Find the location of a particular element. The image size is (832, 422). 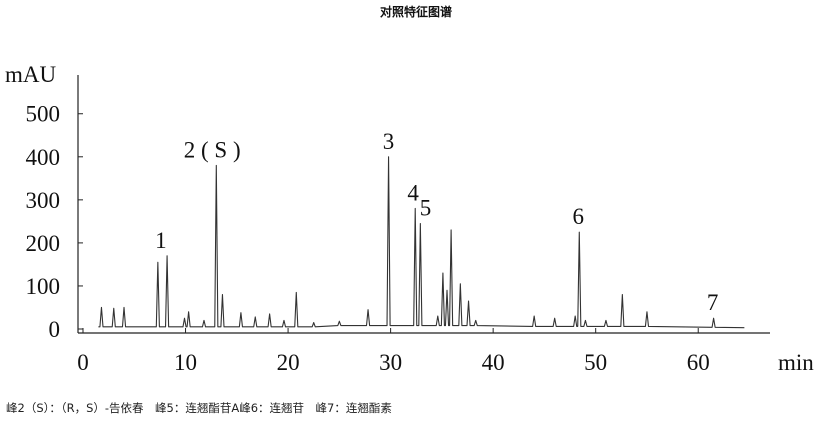

x-tick-label: 30 is located at coordinates (390, 362).